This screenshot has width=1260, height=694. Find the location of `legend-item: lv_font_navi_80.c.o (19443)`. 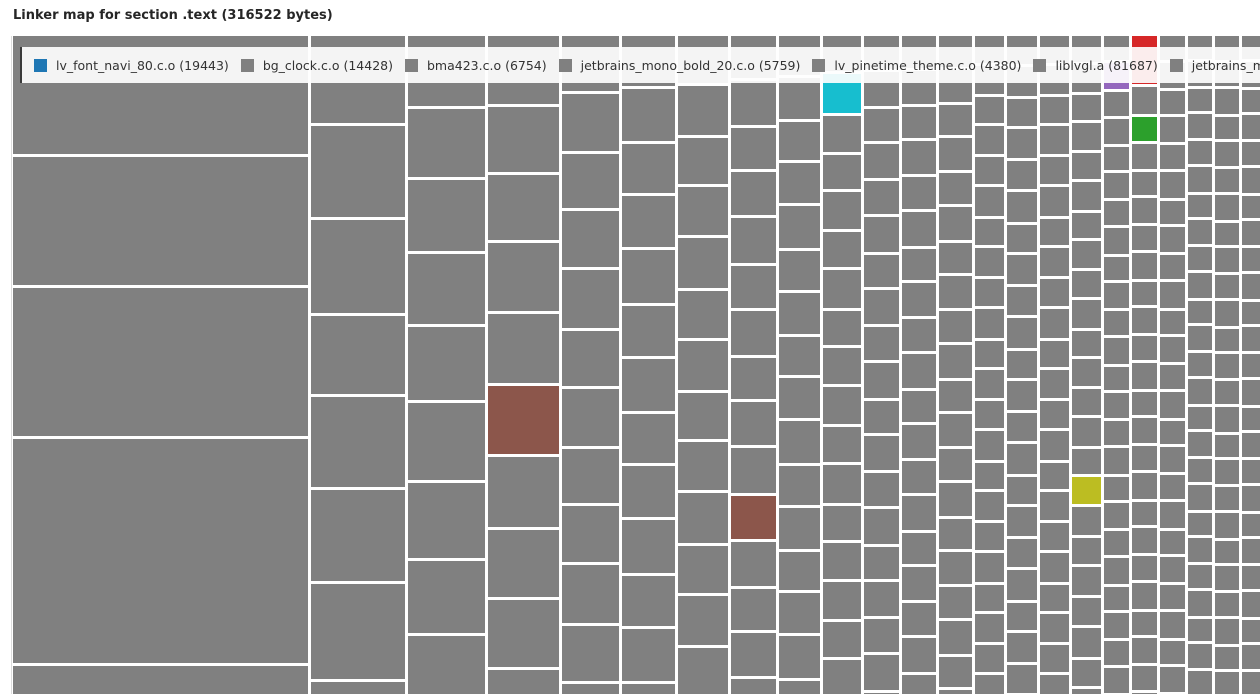

legend-item: lv_font_navi_80.c.o (19443) is located at coordinates (131, 65).